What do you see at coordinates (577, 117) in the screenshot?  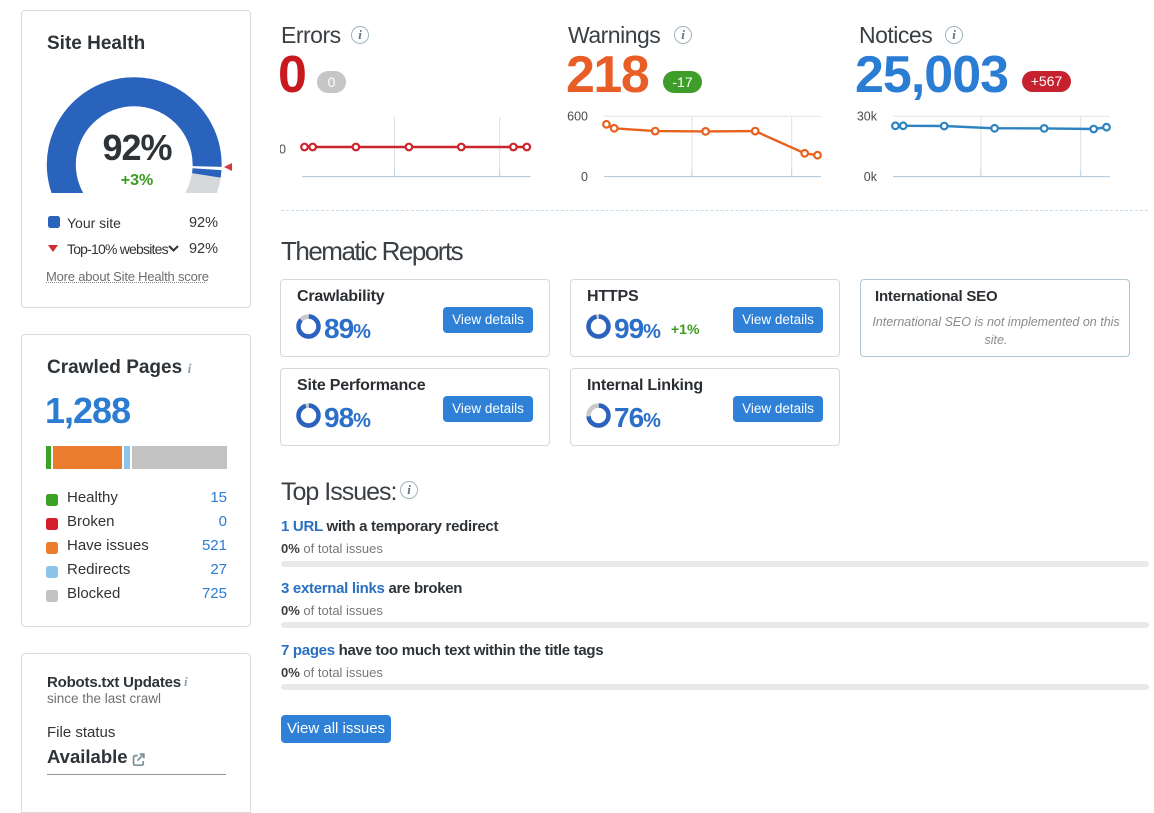 I see `svg-text: 600` at bounding box center [577, 117].